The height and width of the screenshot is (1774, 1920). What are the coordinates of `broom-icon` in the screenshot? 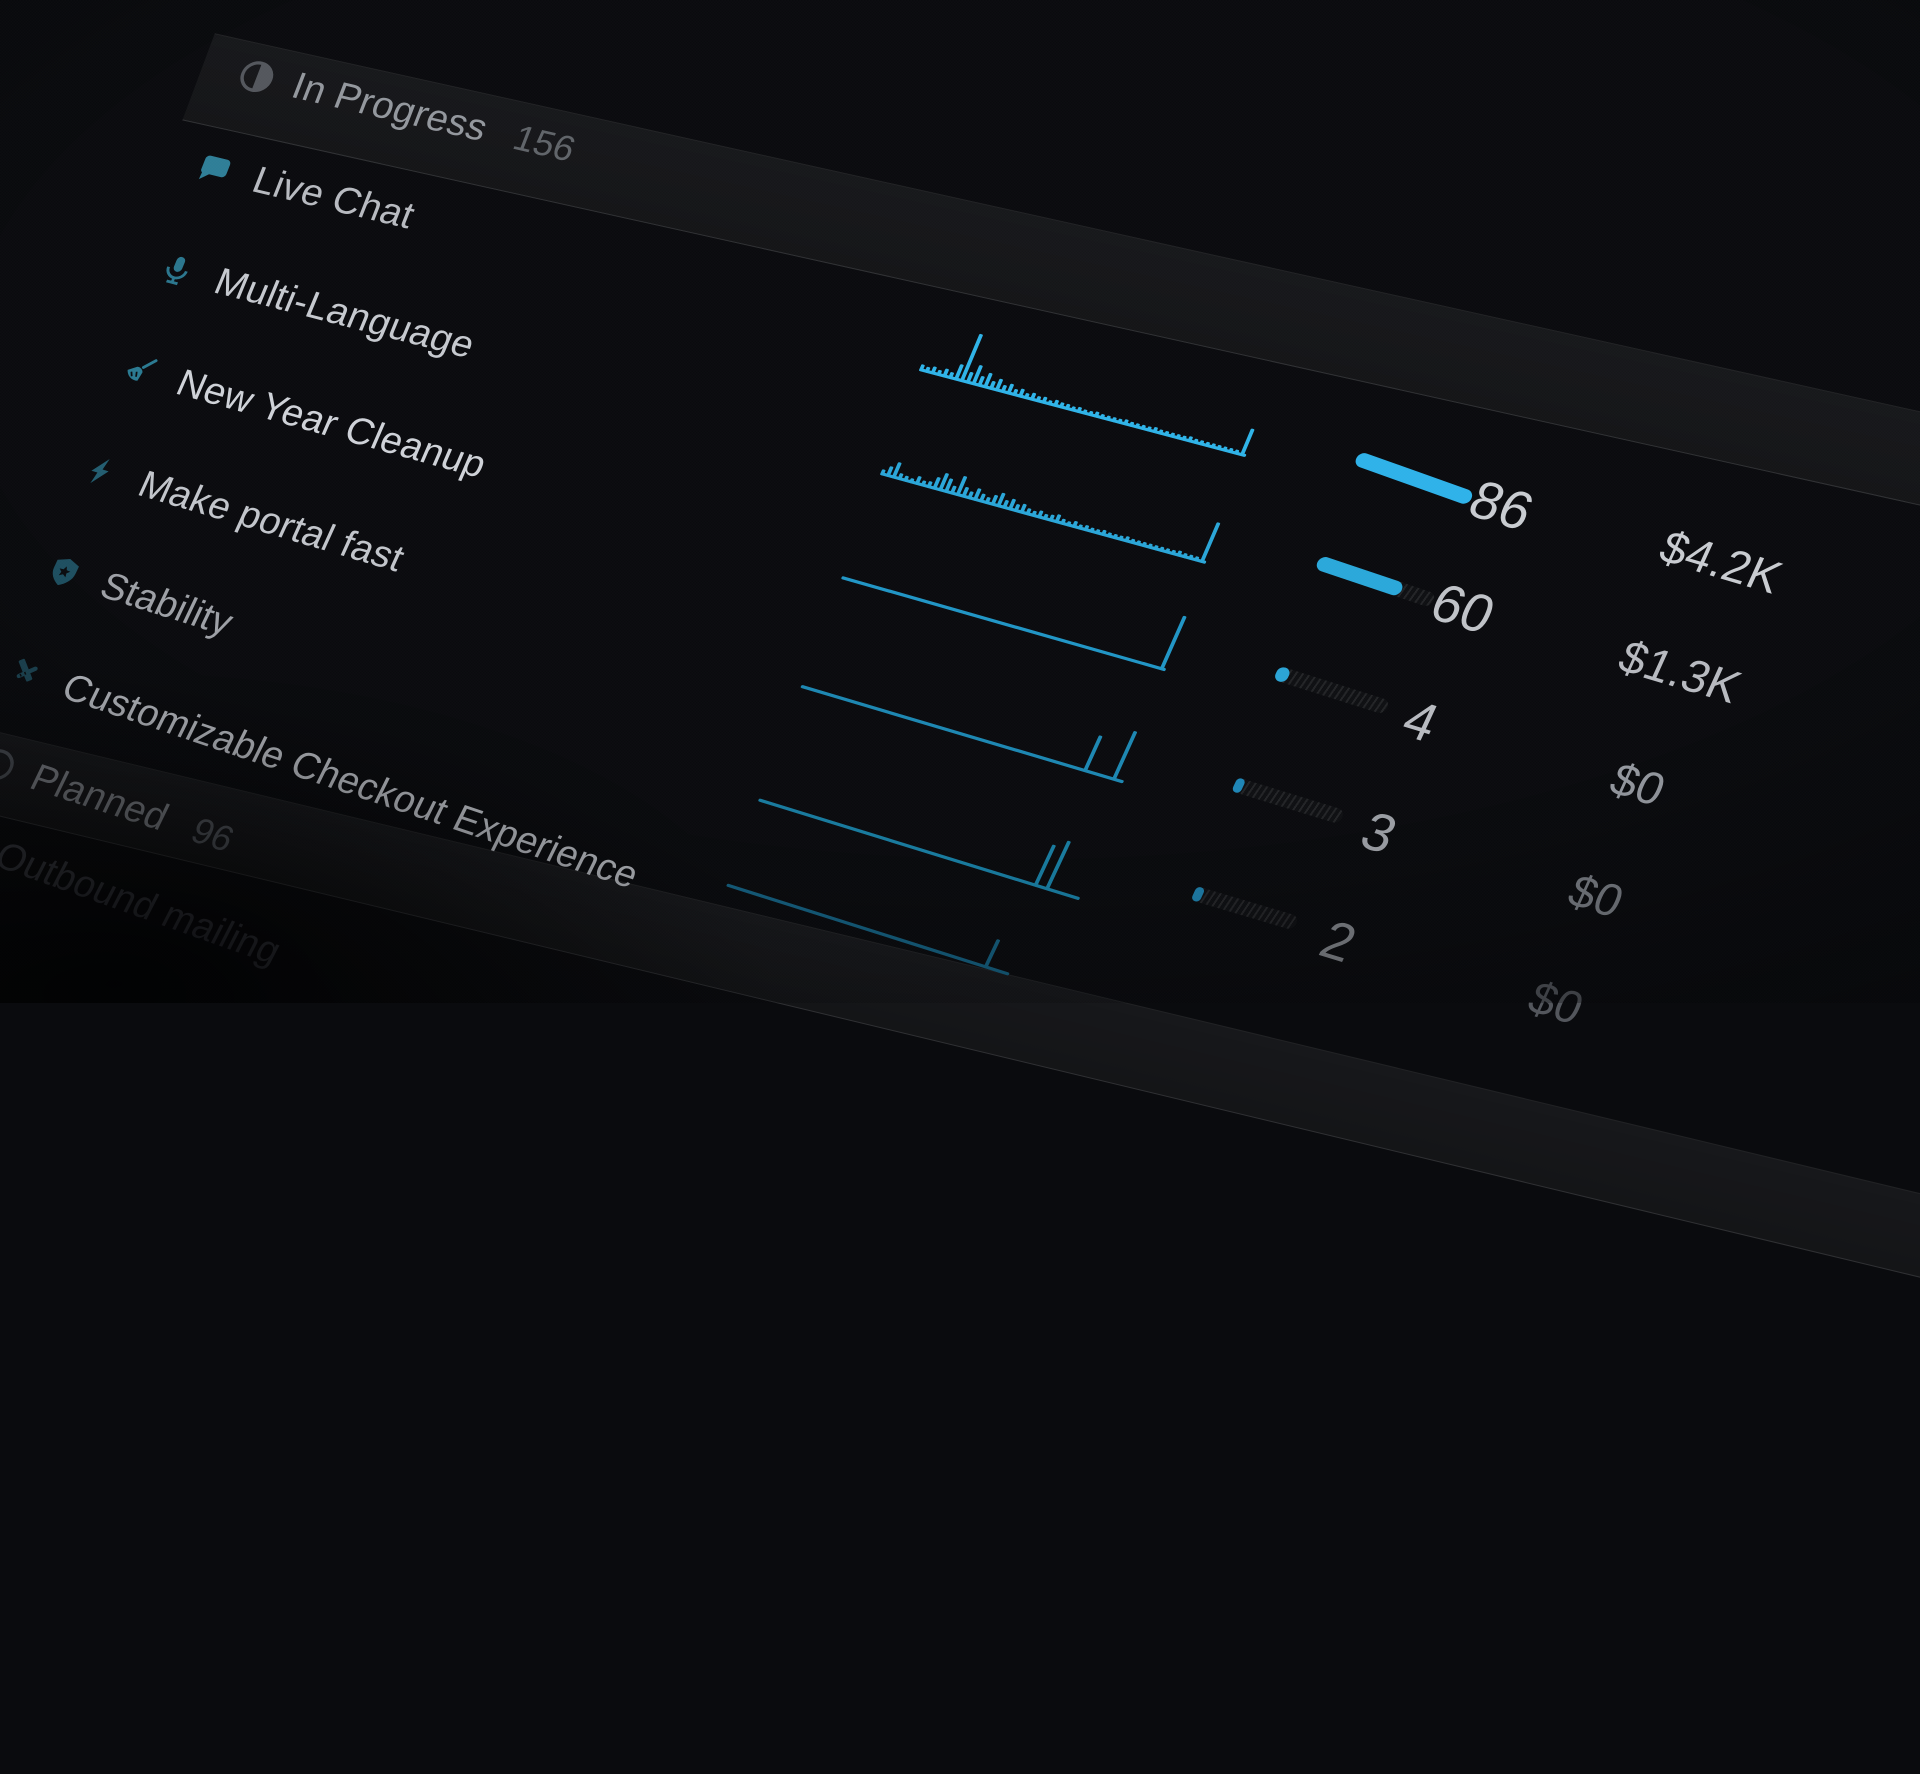 It's located at (139, 371).